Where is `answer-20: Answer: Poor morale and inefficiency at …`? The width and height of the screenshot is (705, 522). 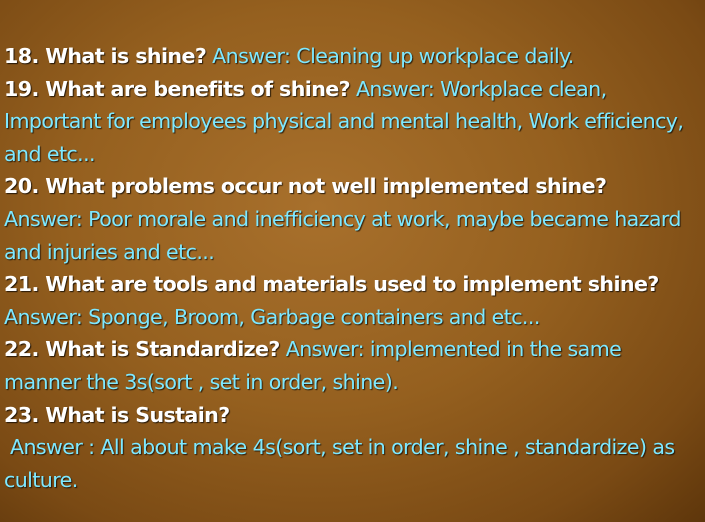
answer-20: Answer: Poor morale and inefficiency at … is located at coordinates (343, 235).